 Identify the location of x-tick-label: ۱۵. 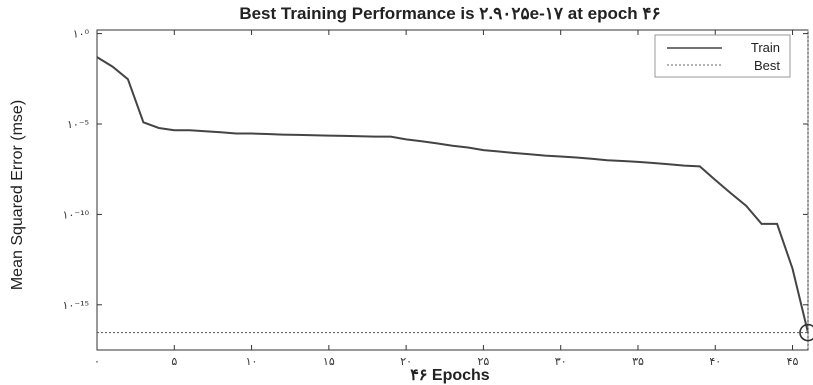
(329, 361).